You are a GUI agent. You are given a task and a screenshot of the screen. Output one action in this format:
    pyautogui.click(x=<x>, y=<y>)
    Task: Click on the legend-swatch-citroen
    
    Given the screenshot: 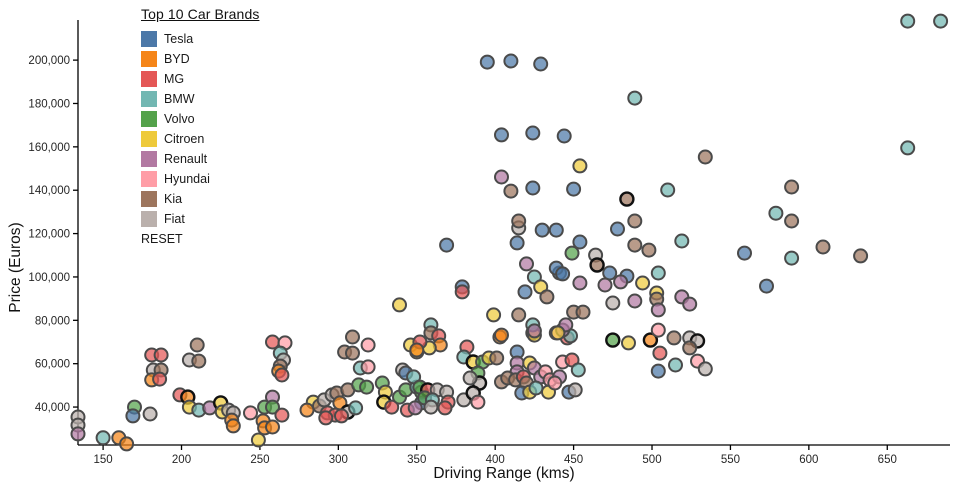 What is the action you would take?
    pyautogui.click(x=149, y=139)
    